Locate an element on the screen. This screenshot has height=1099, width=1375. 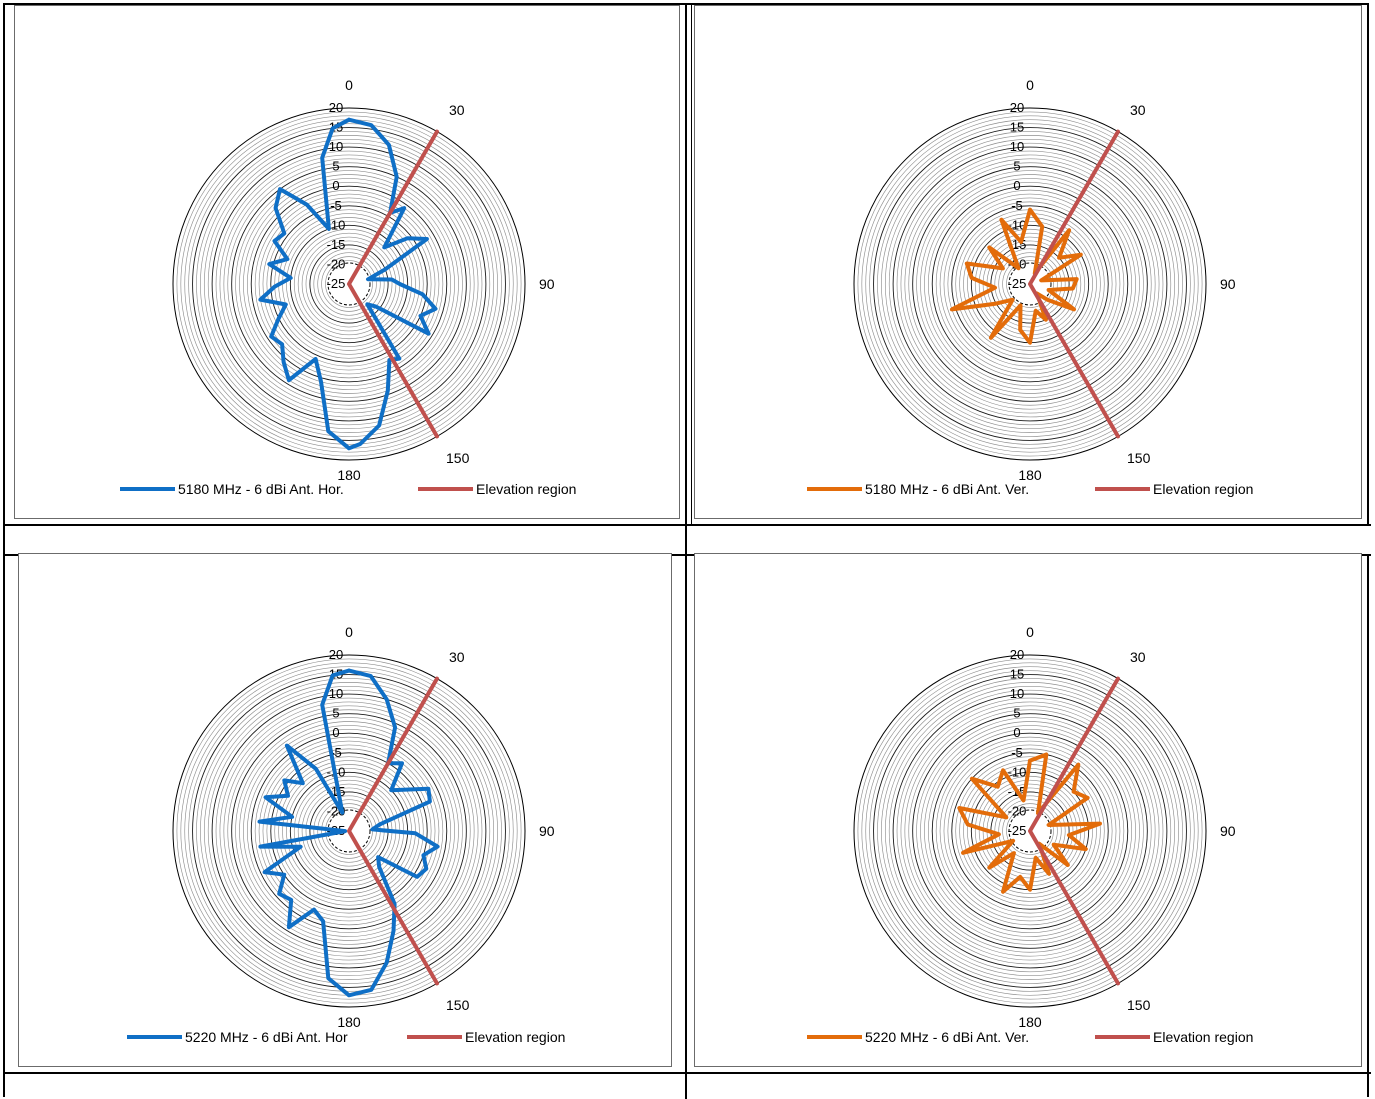
elevation-region-line is located at coordinates (1074, 831).